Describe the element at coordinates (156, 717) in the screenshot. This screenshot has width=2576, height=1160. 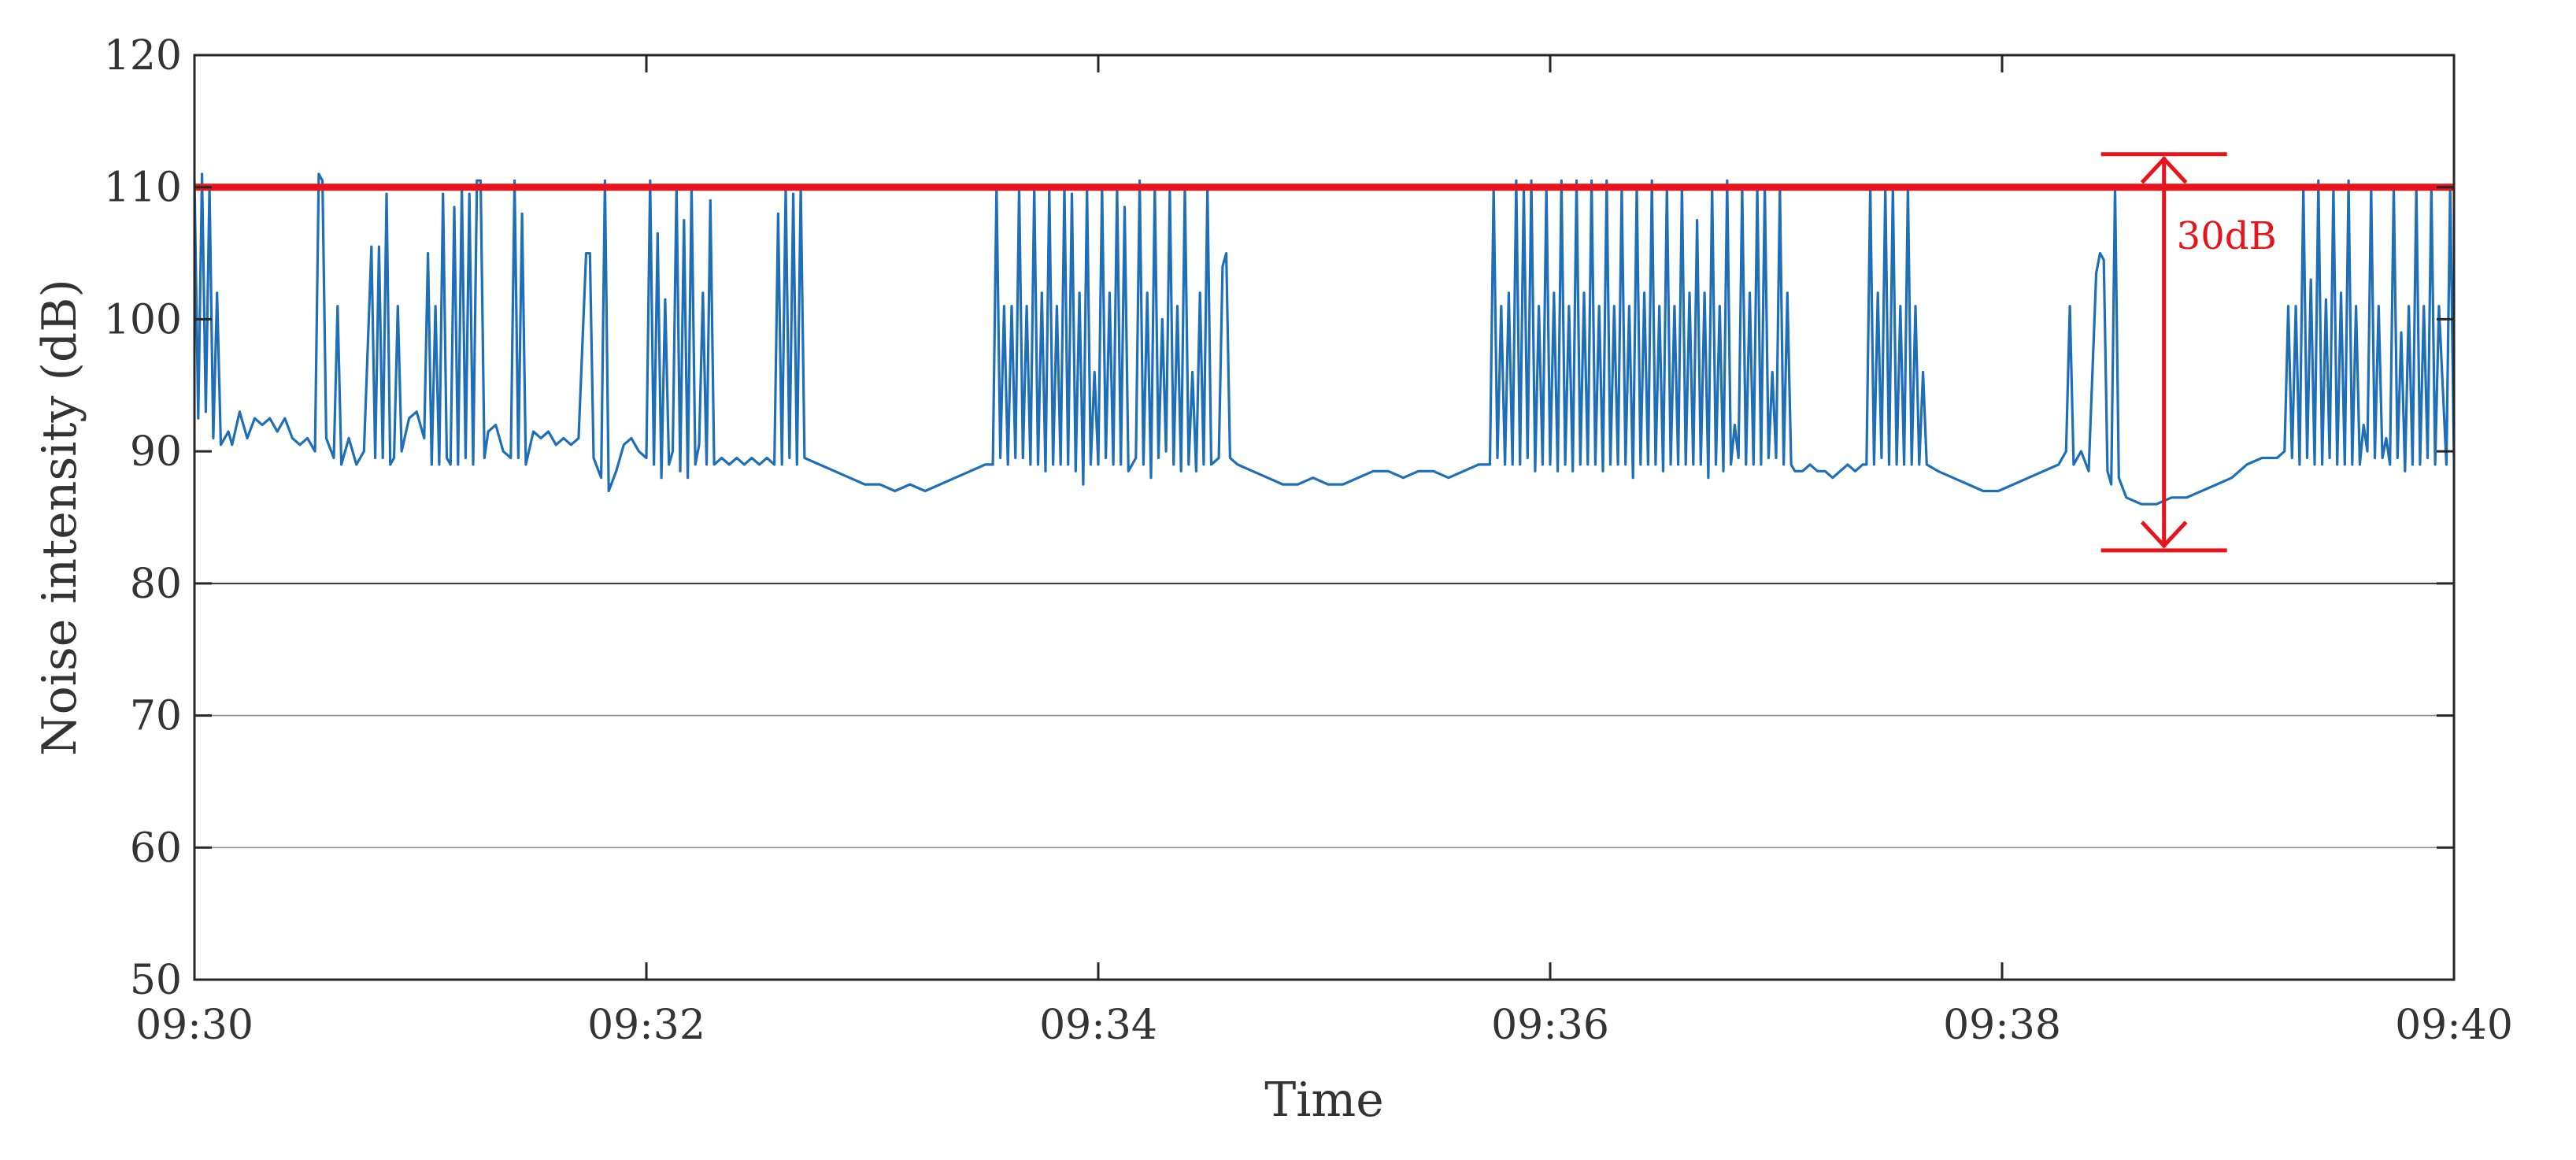
I see `y-tick-label-70: 70` at that location.